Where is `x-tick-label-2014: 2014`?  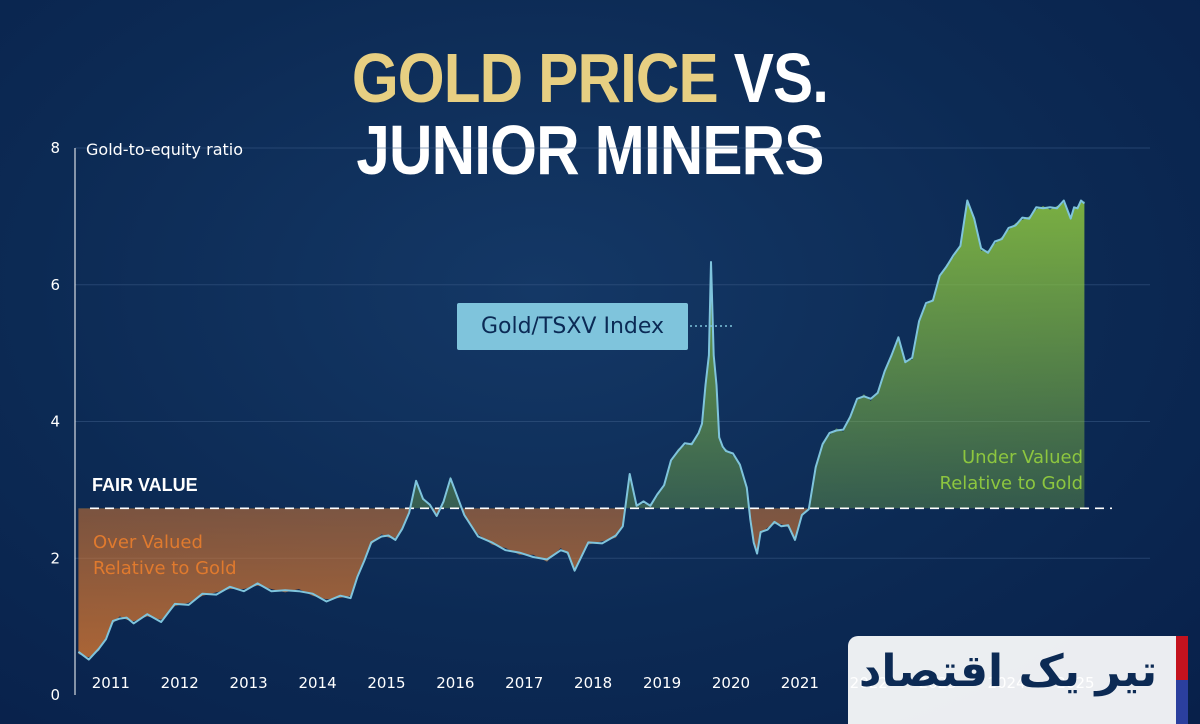 x-tick-label-2014: 2014 is located at coordinates (317, 683).